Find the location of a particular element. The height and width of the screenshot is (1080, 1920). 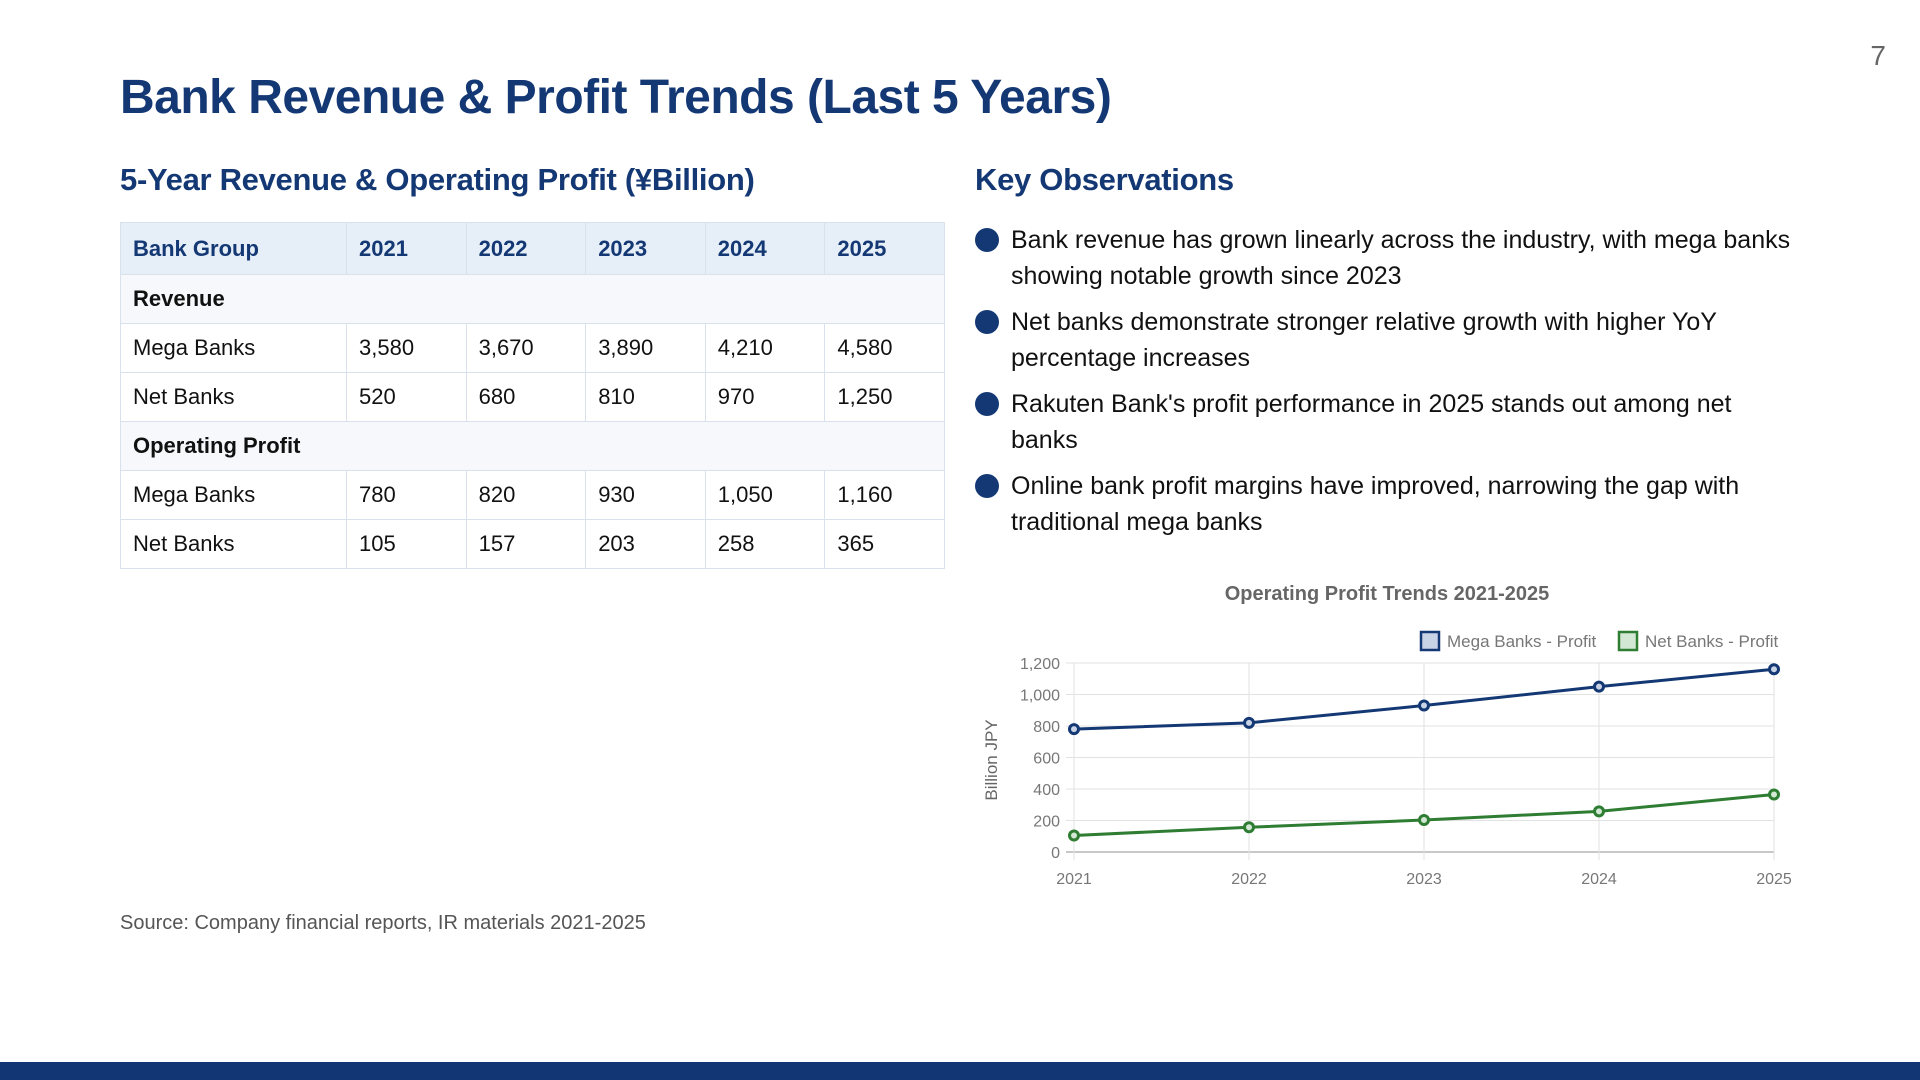

table-cell: 258 is located at coordinates (765, 544).